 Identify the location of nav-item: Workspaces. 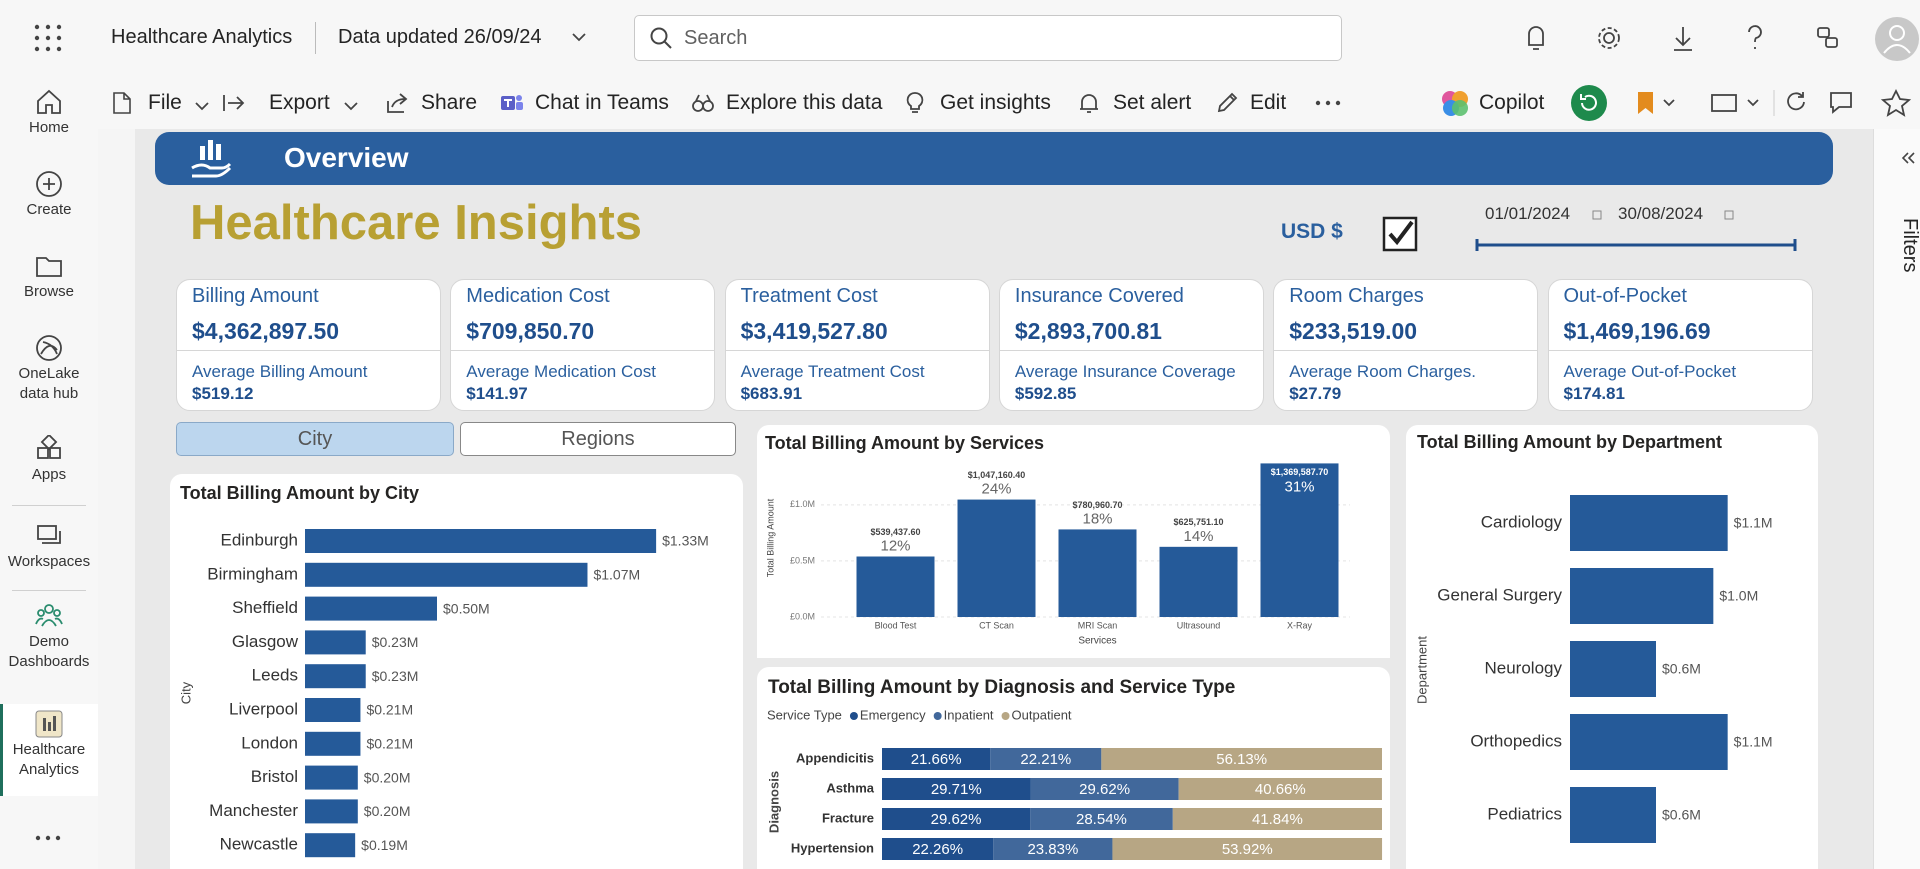
(49, 552).